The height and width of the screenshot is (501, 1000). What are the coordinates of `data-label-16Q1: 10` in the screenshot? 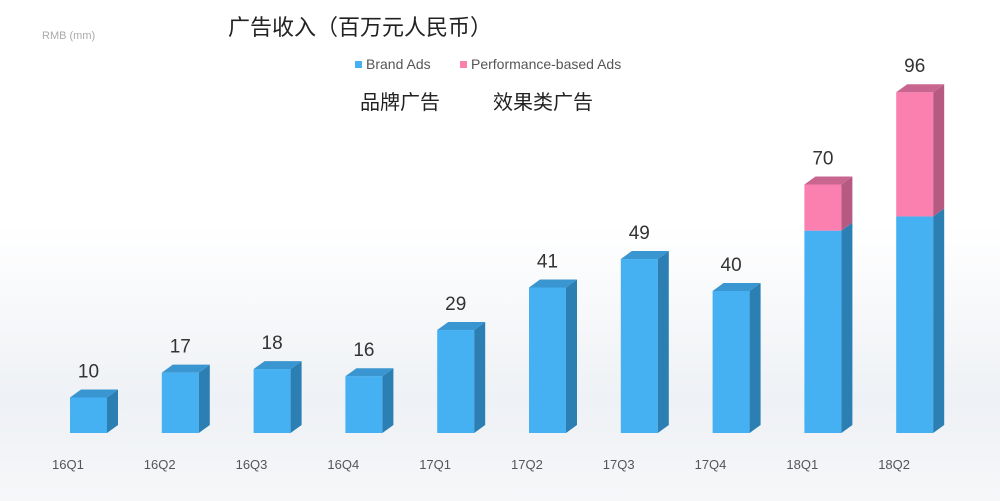 It's located at (88, 372).